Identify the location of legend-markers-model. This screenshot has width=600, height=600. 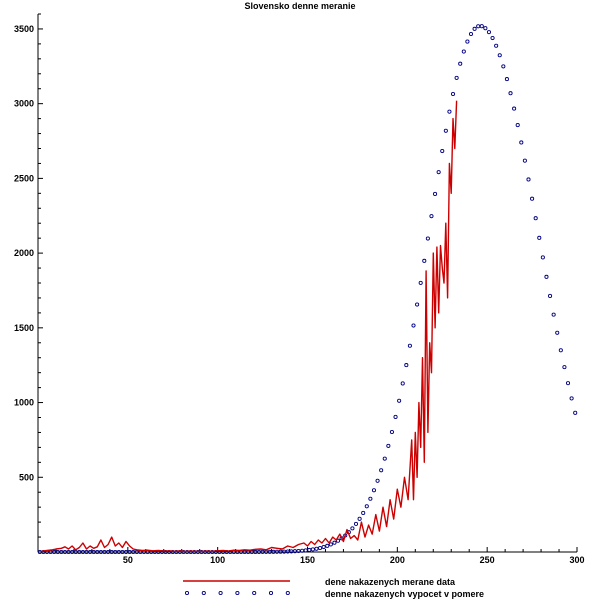
(237, 593).